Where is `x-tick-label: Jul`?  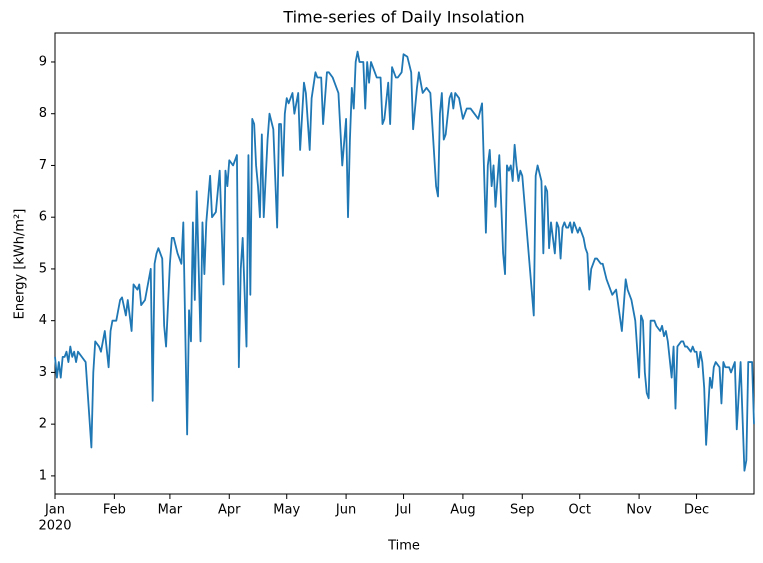 x-tick-label: Jul is located at coordinates (403, 510).